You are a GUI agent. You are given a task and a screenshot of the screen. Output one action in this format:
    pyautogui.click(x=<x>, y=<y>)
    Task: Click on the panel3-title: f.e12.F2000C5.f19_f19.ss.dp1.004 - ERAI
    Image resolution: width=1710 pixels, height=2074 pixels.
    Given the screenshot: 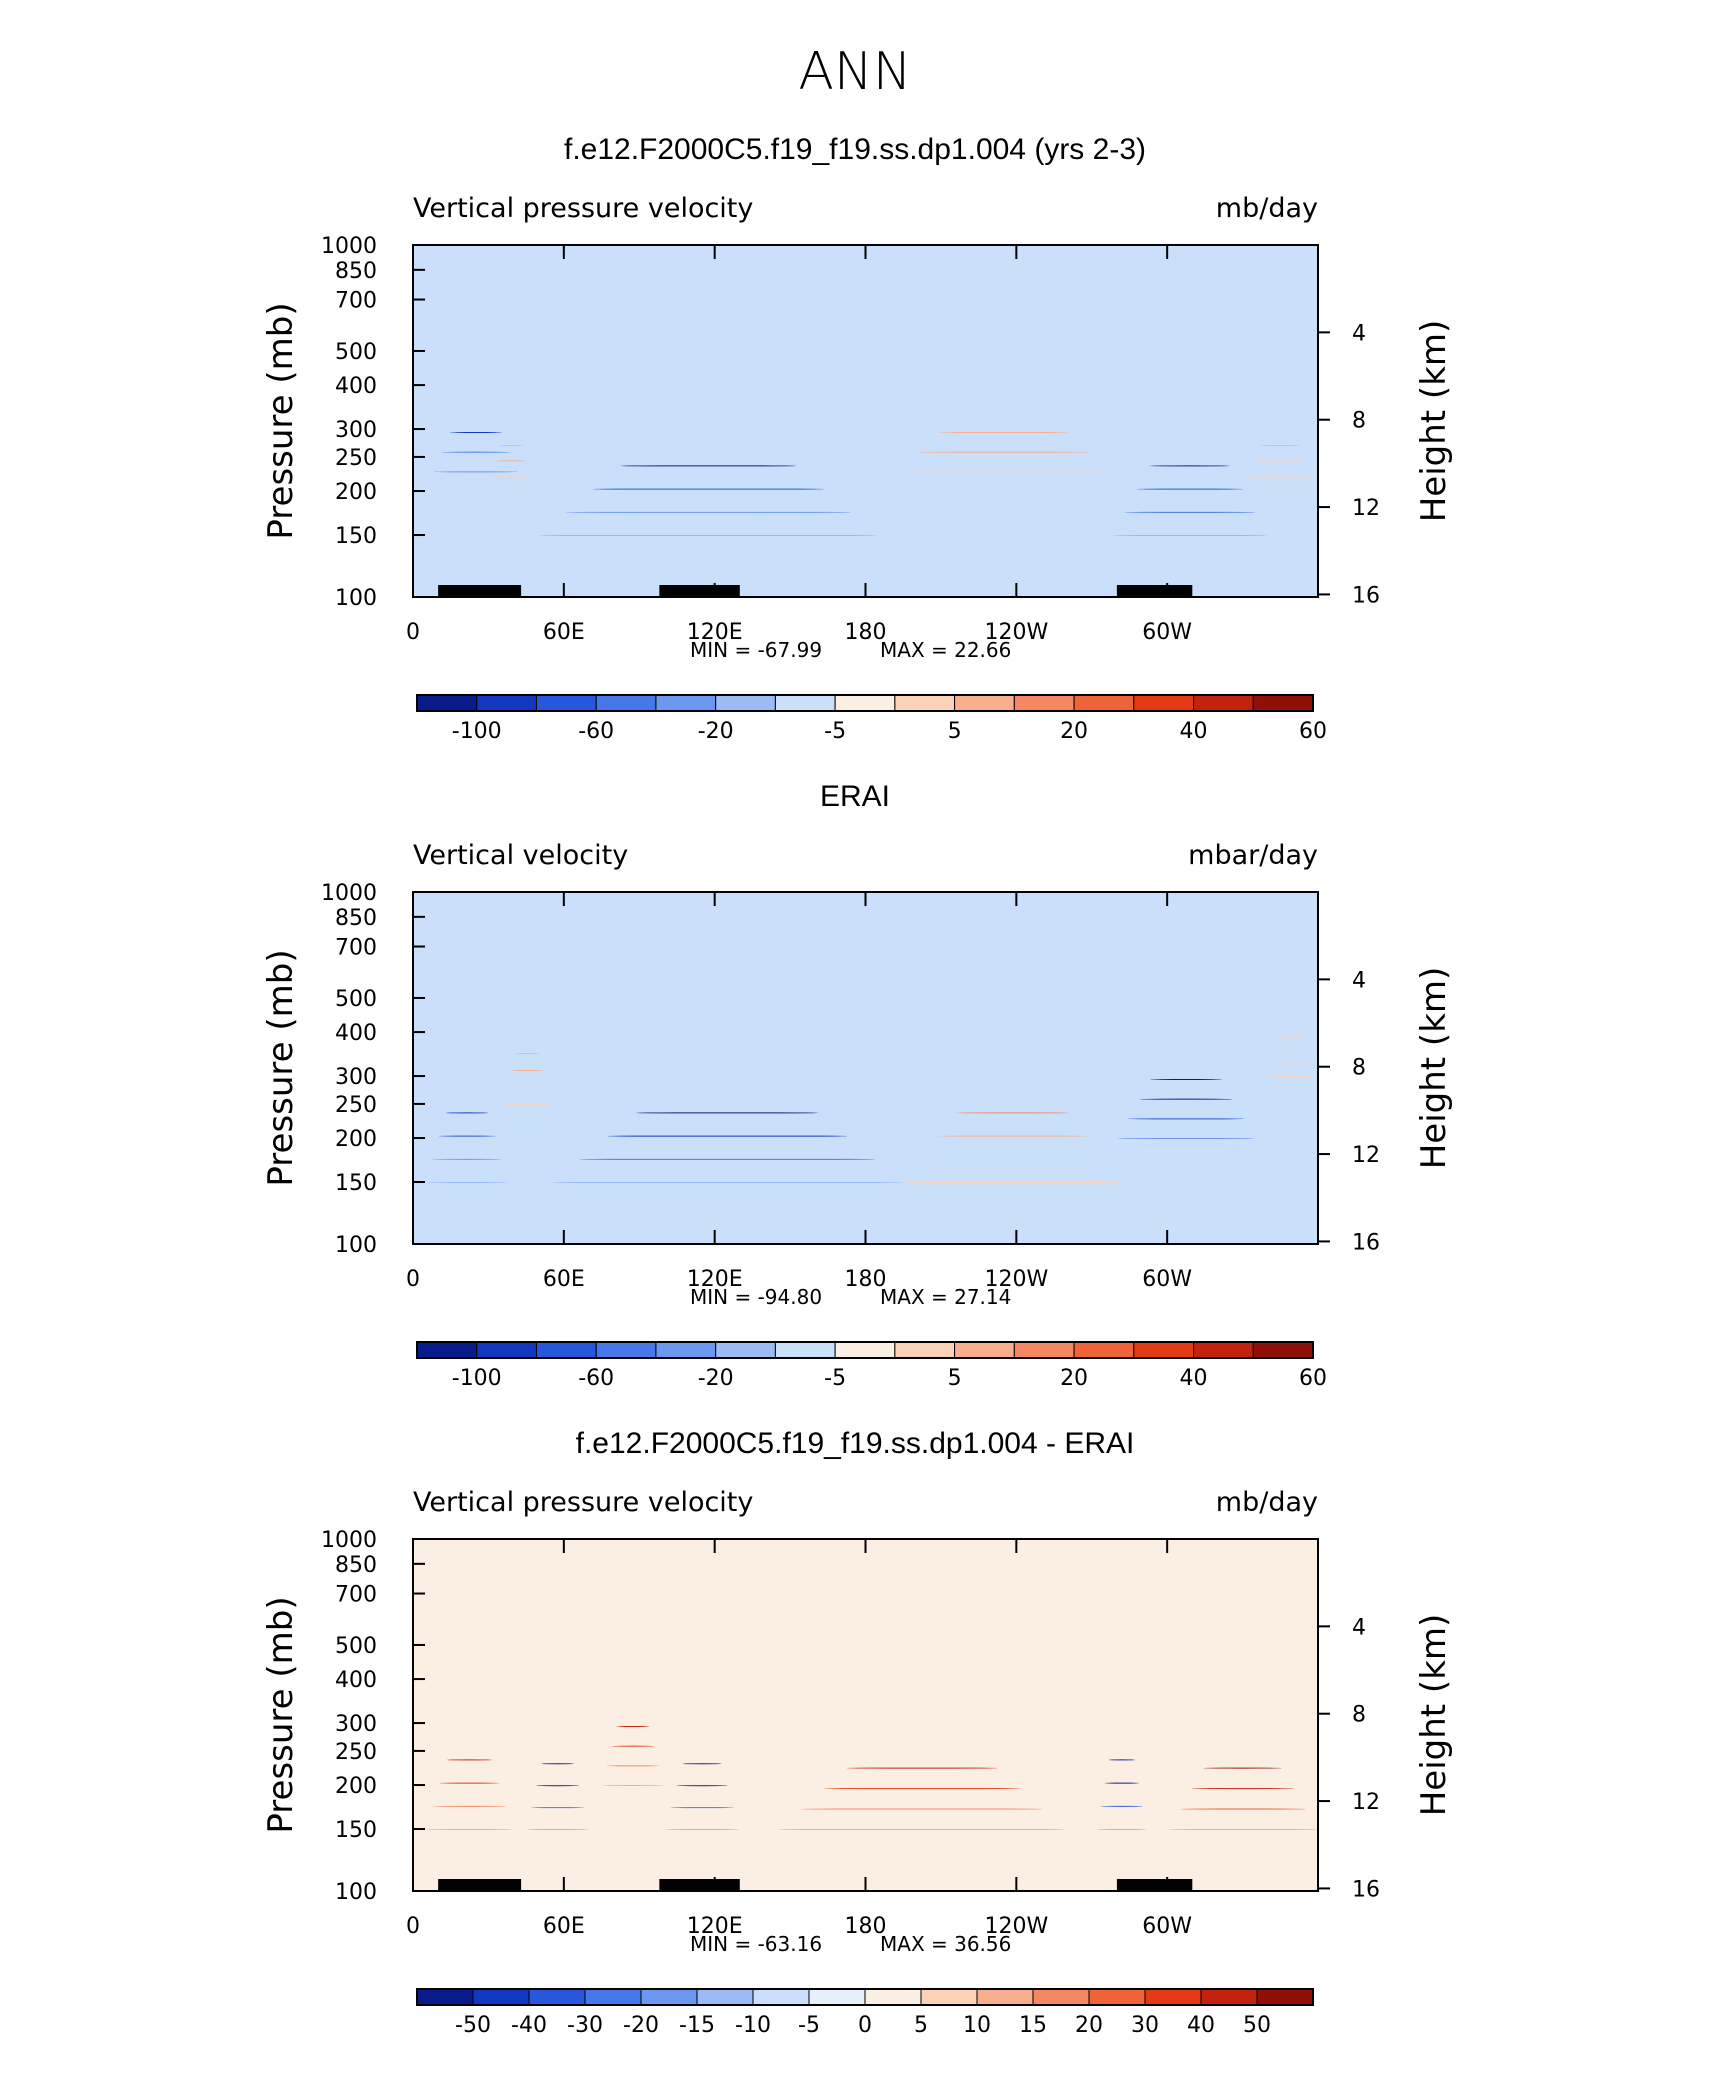 What is the action you would take?
    pyautogui.click(x=855, y=1443)
    